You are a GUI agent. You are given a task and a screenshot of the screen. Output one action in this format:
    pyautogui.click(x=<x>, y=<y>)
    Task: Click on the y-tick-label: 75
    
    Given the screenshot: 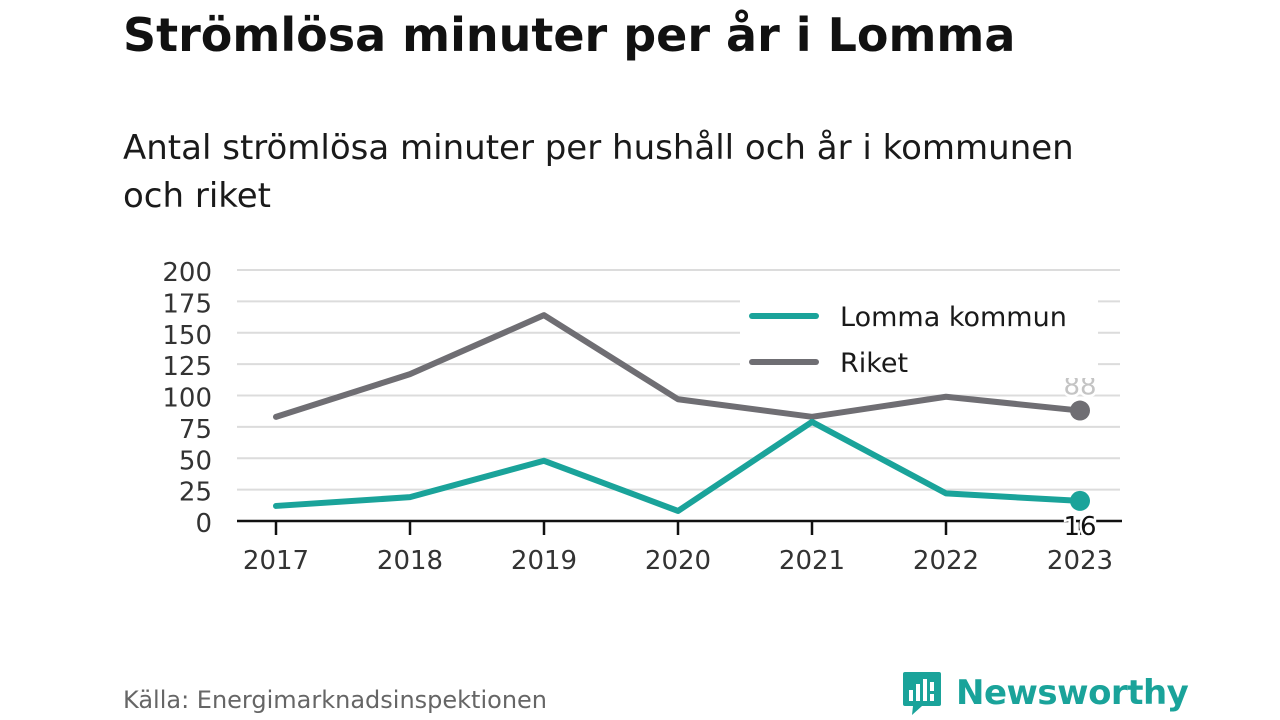 What is the action you would take?
    pyautogui.click(x=195, y=430)
    